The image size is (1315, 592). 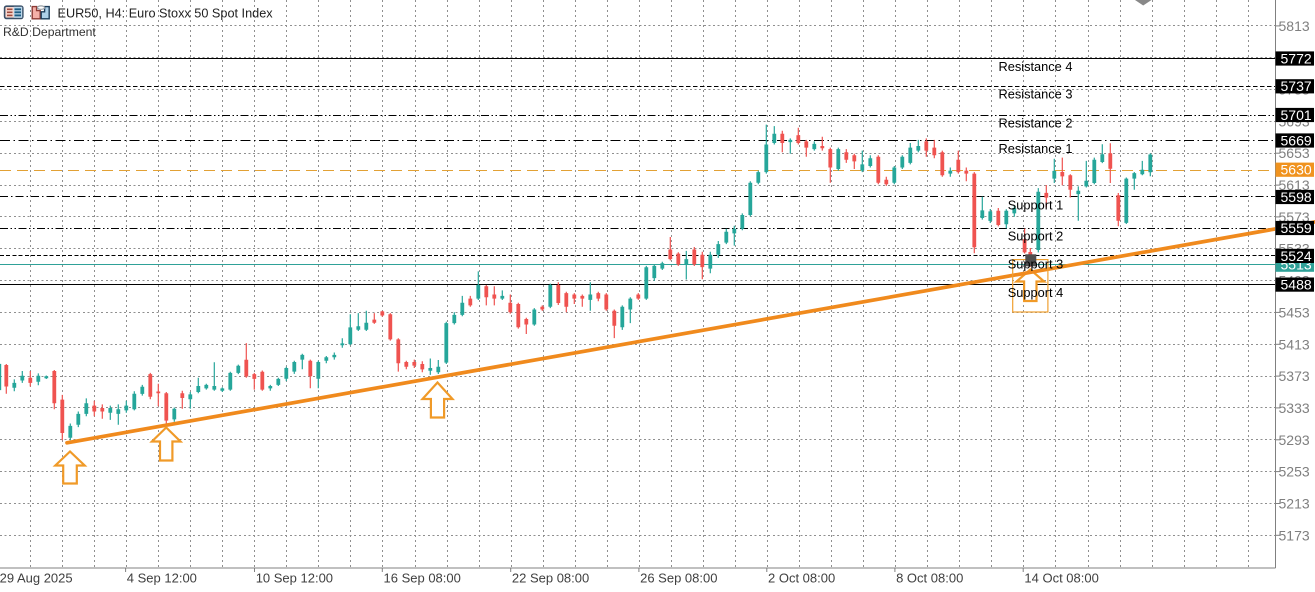 What do you see at coordinates (36, 578) in the screenshot?
I see `svg-text: 29 Aug 2025` at bounding box center [36, 578].